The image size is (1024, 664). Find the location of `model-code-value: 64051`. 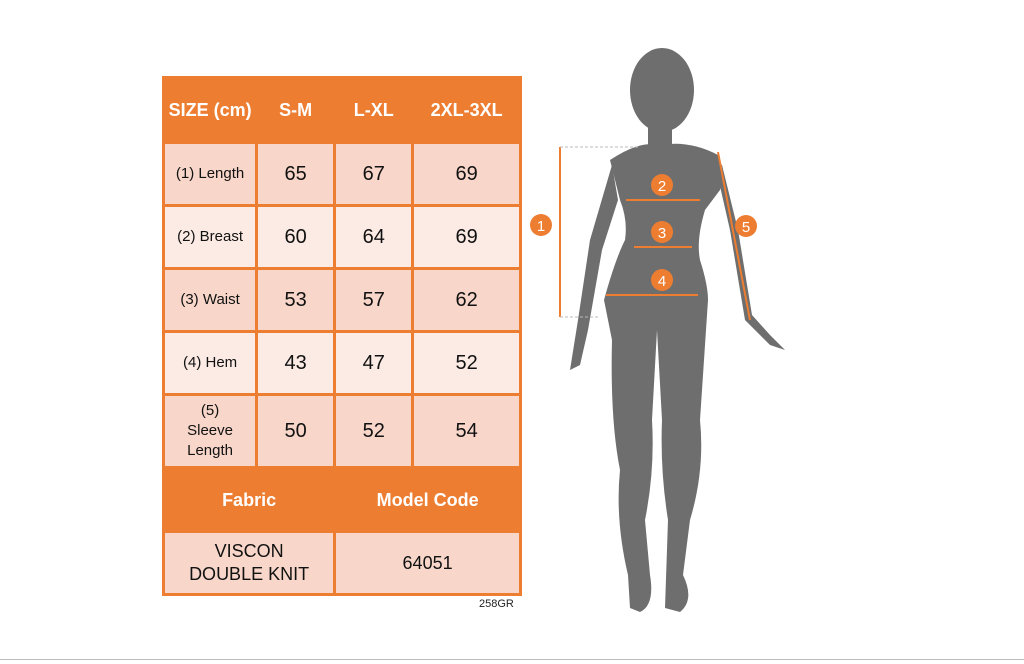

model-code-value: 64051 is located at coordinates (427, 563).